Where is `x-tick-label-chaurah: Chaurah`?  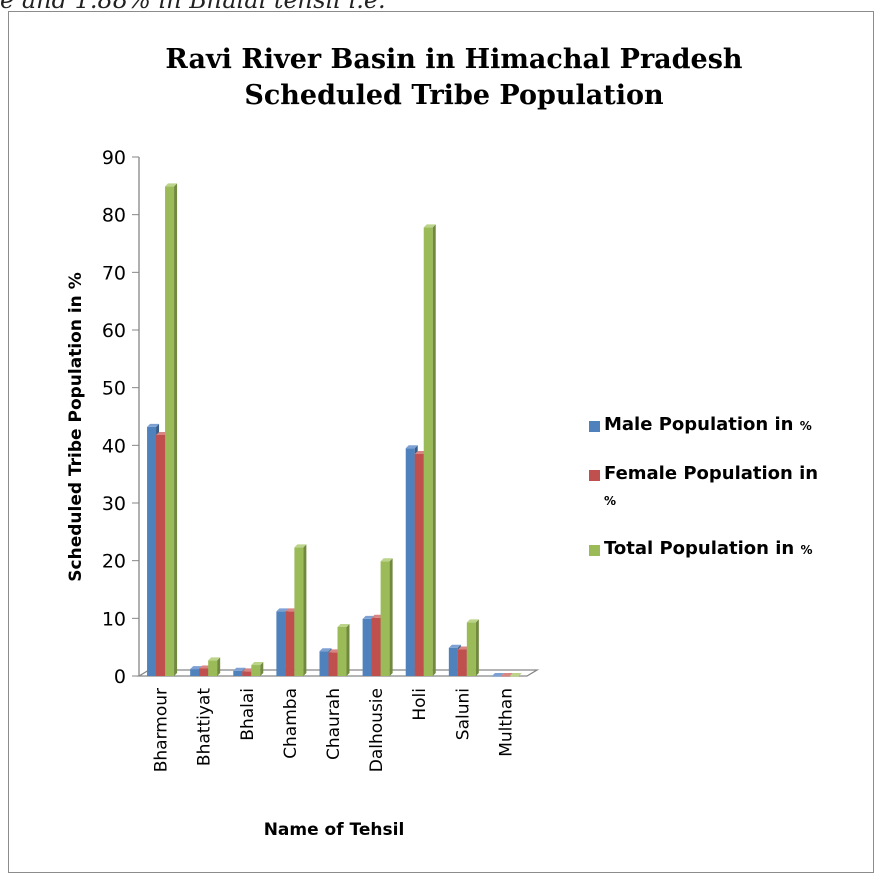 x-tick-label-chaurah: Chaurah is located at coordinates (334, 724).